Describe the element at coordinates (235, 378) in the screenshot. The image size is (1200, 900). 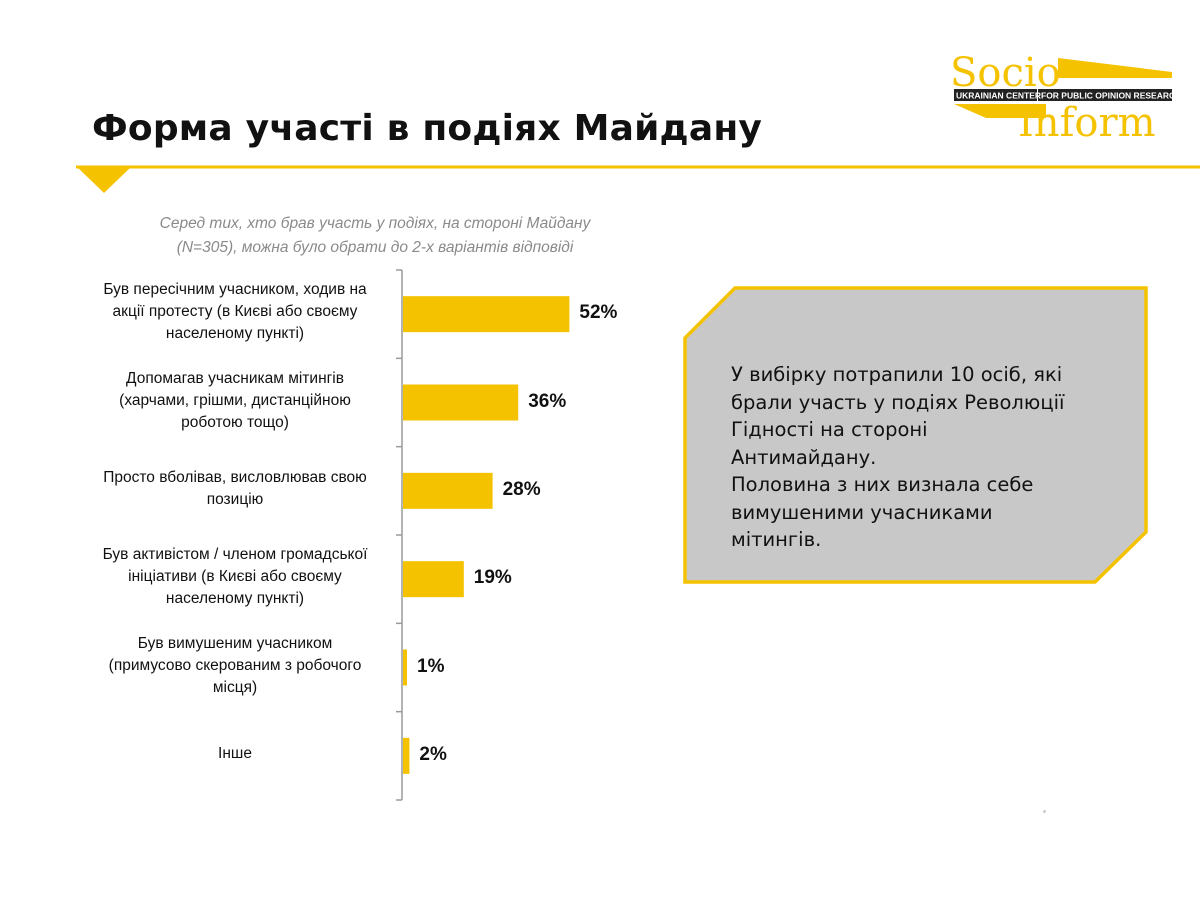
I see `category-label-line: Допомагав учасникам мітингів` at that location.